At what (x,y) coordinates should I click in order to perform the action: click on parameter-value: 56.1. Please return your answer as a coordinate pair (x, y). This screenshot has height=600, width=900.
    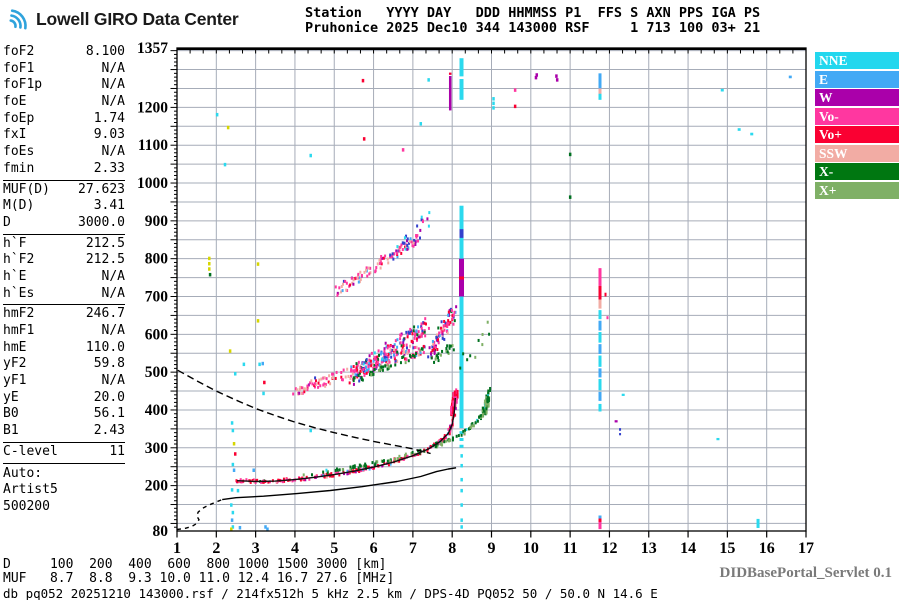
    Looking at the image, I should click on (109, 414).